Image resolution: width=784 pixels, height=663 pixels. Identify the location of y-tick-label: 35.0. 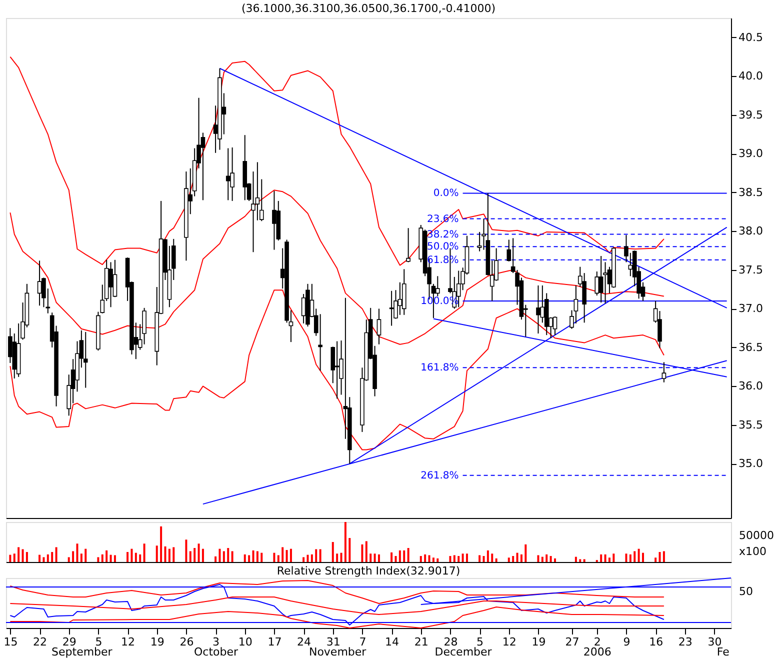
(750, 463).